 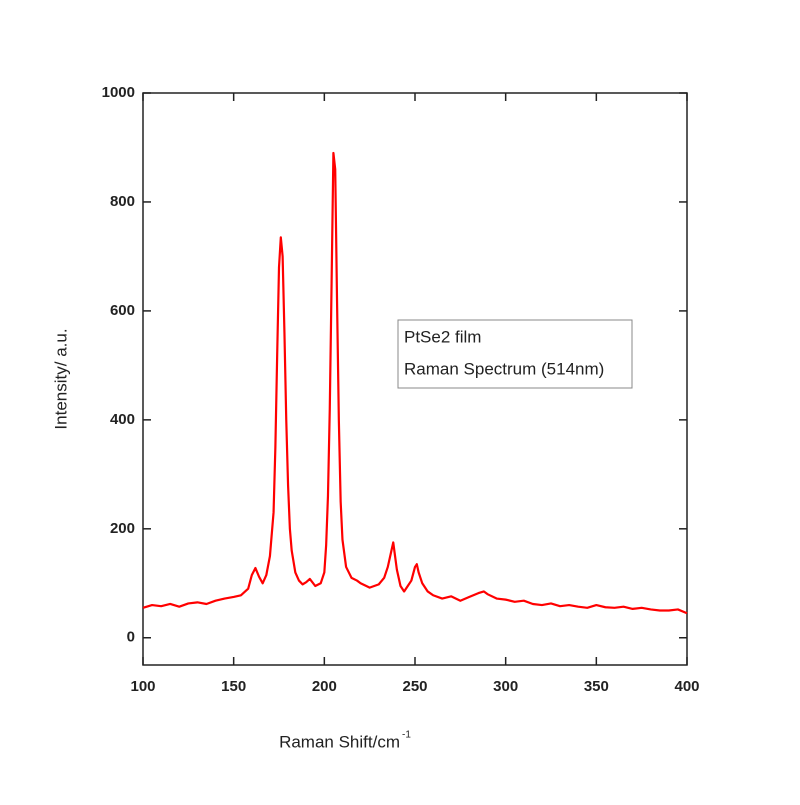 What do you see at coordinates (233, 686) in the screenshot?
I see `x-tick-label: 150` at bounding box center [233, 686].